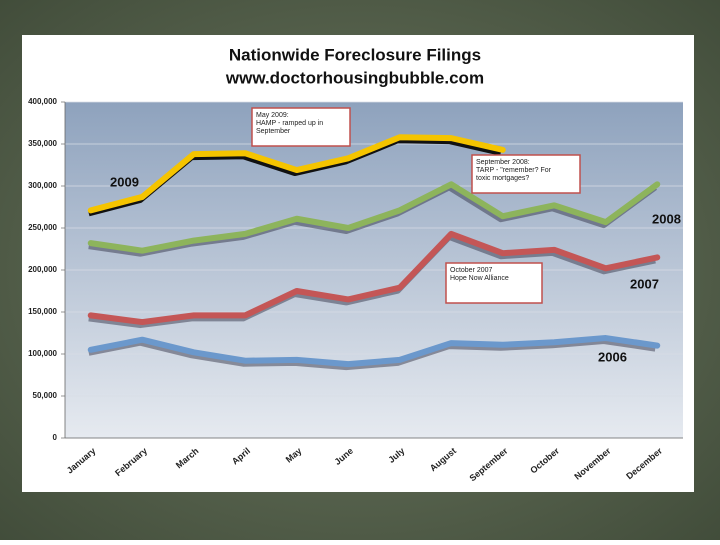  I want to click on y-tick-label: 400,000, so click(42, 101).